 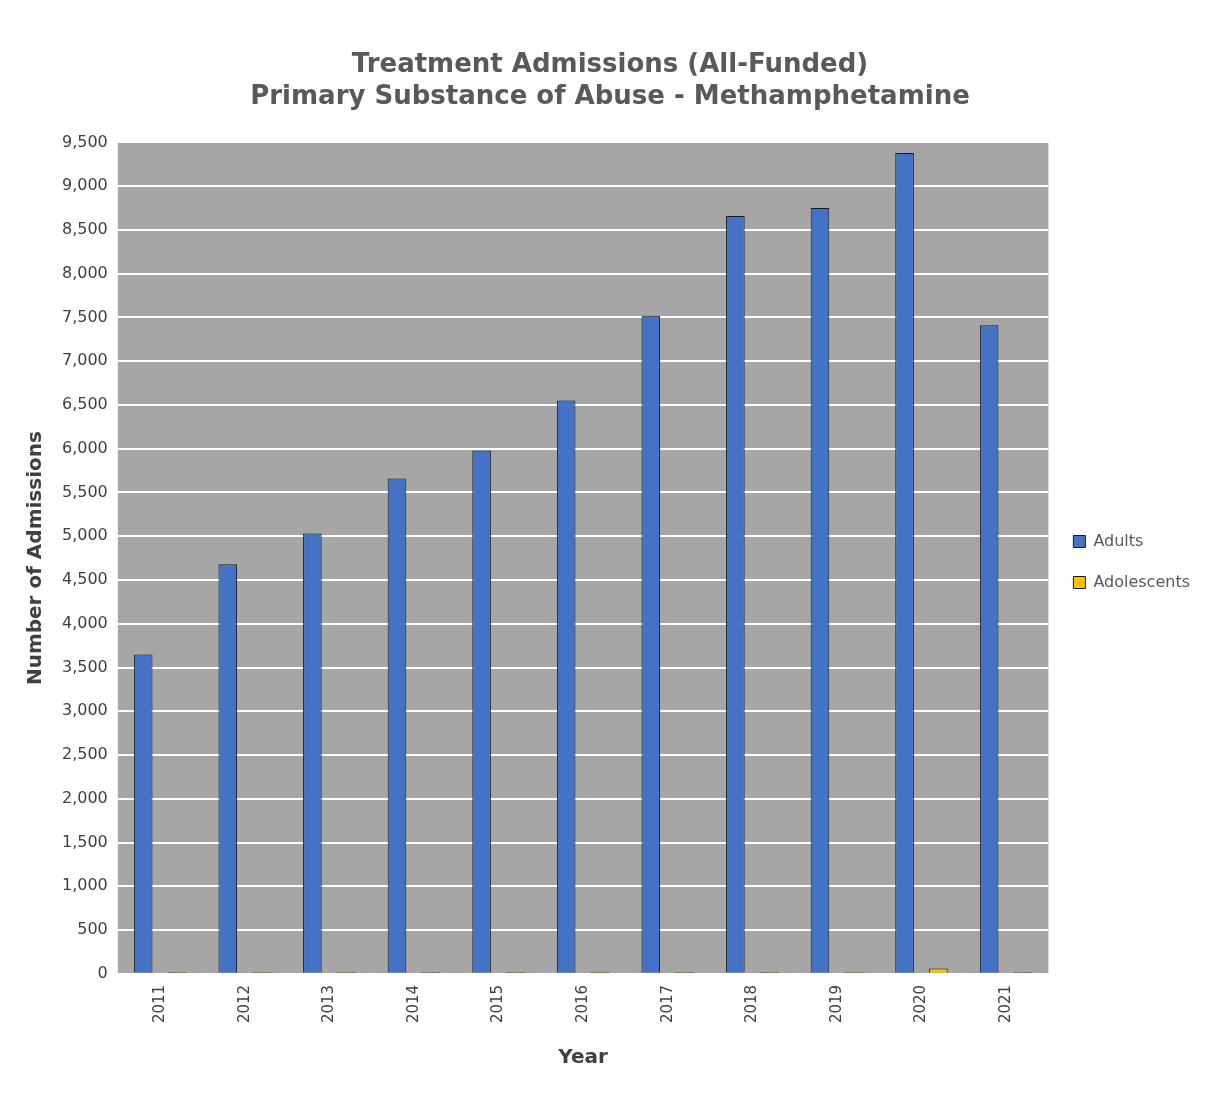 What do you see at coordinates (666, 1004) in the screenshot?
I see `x-tick-label: 2017` at bounding box center [666, 1004].